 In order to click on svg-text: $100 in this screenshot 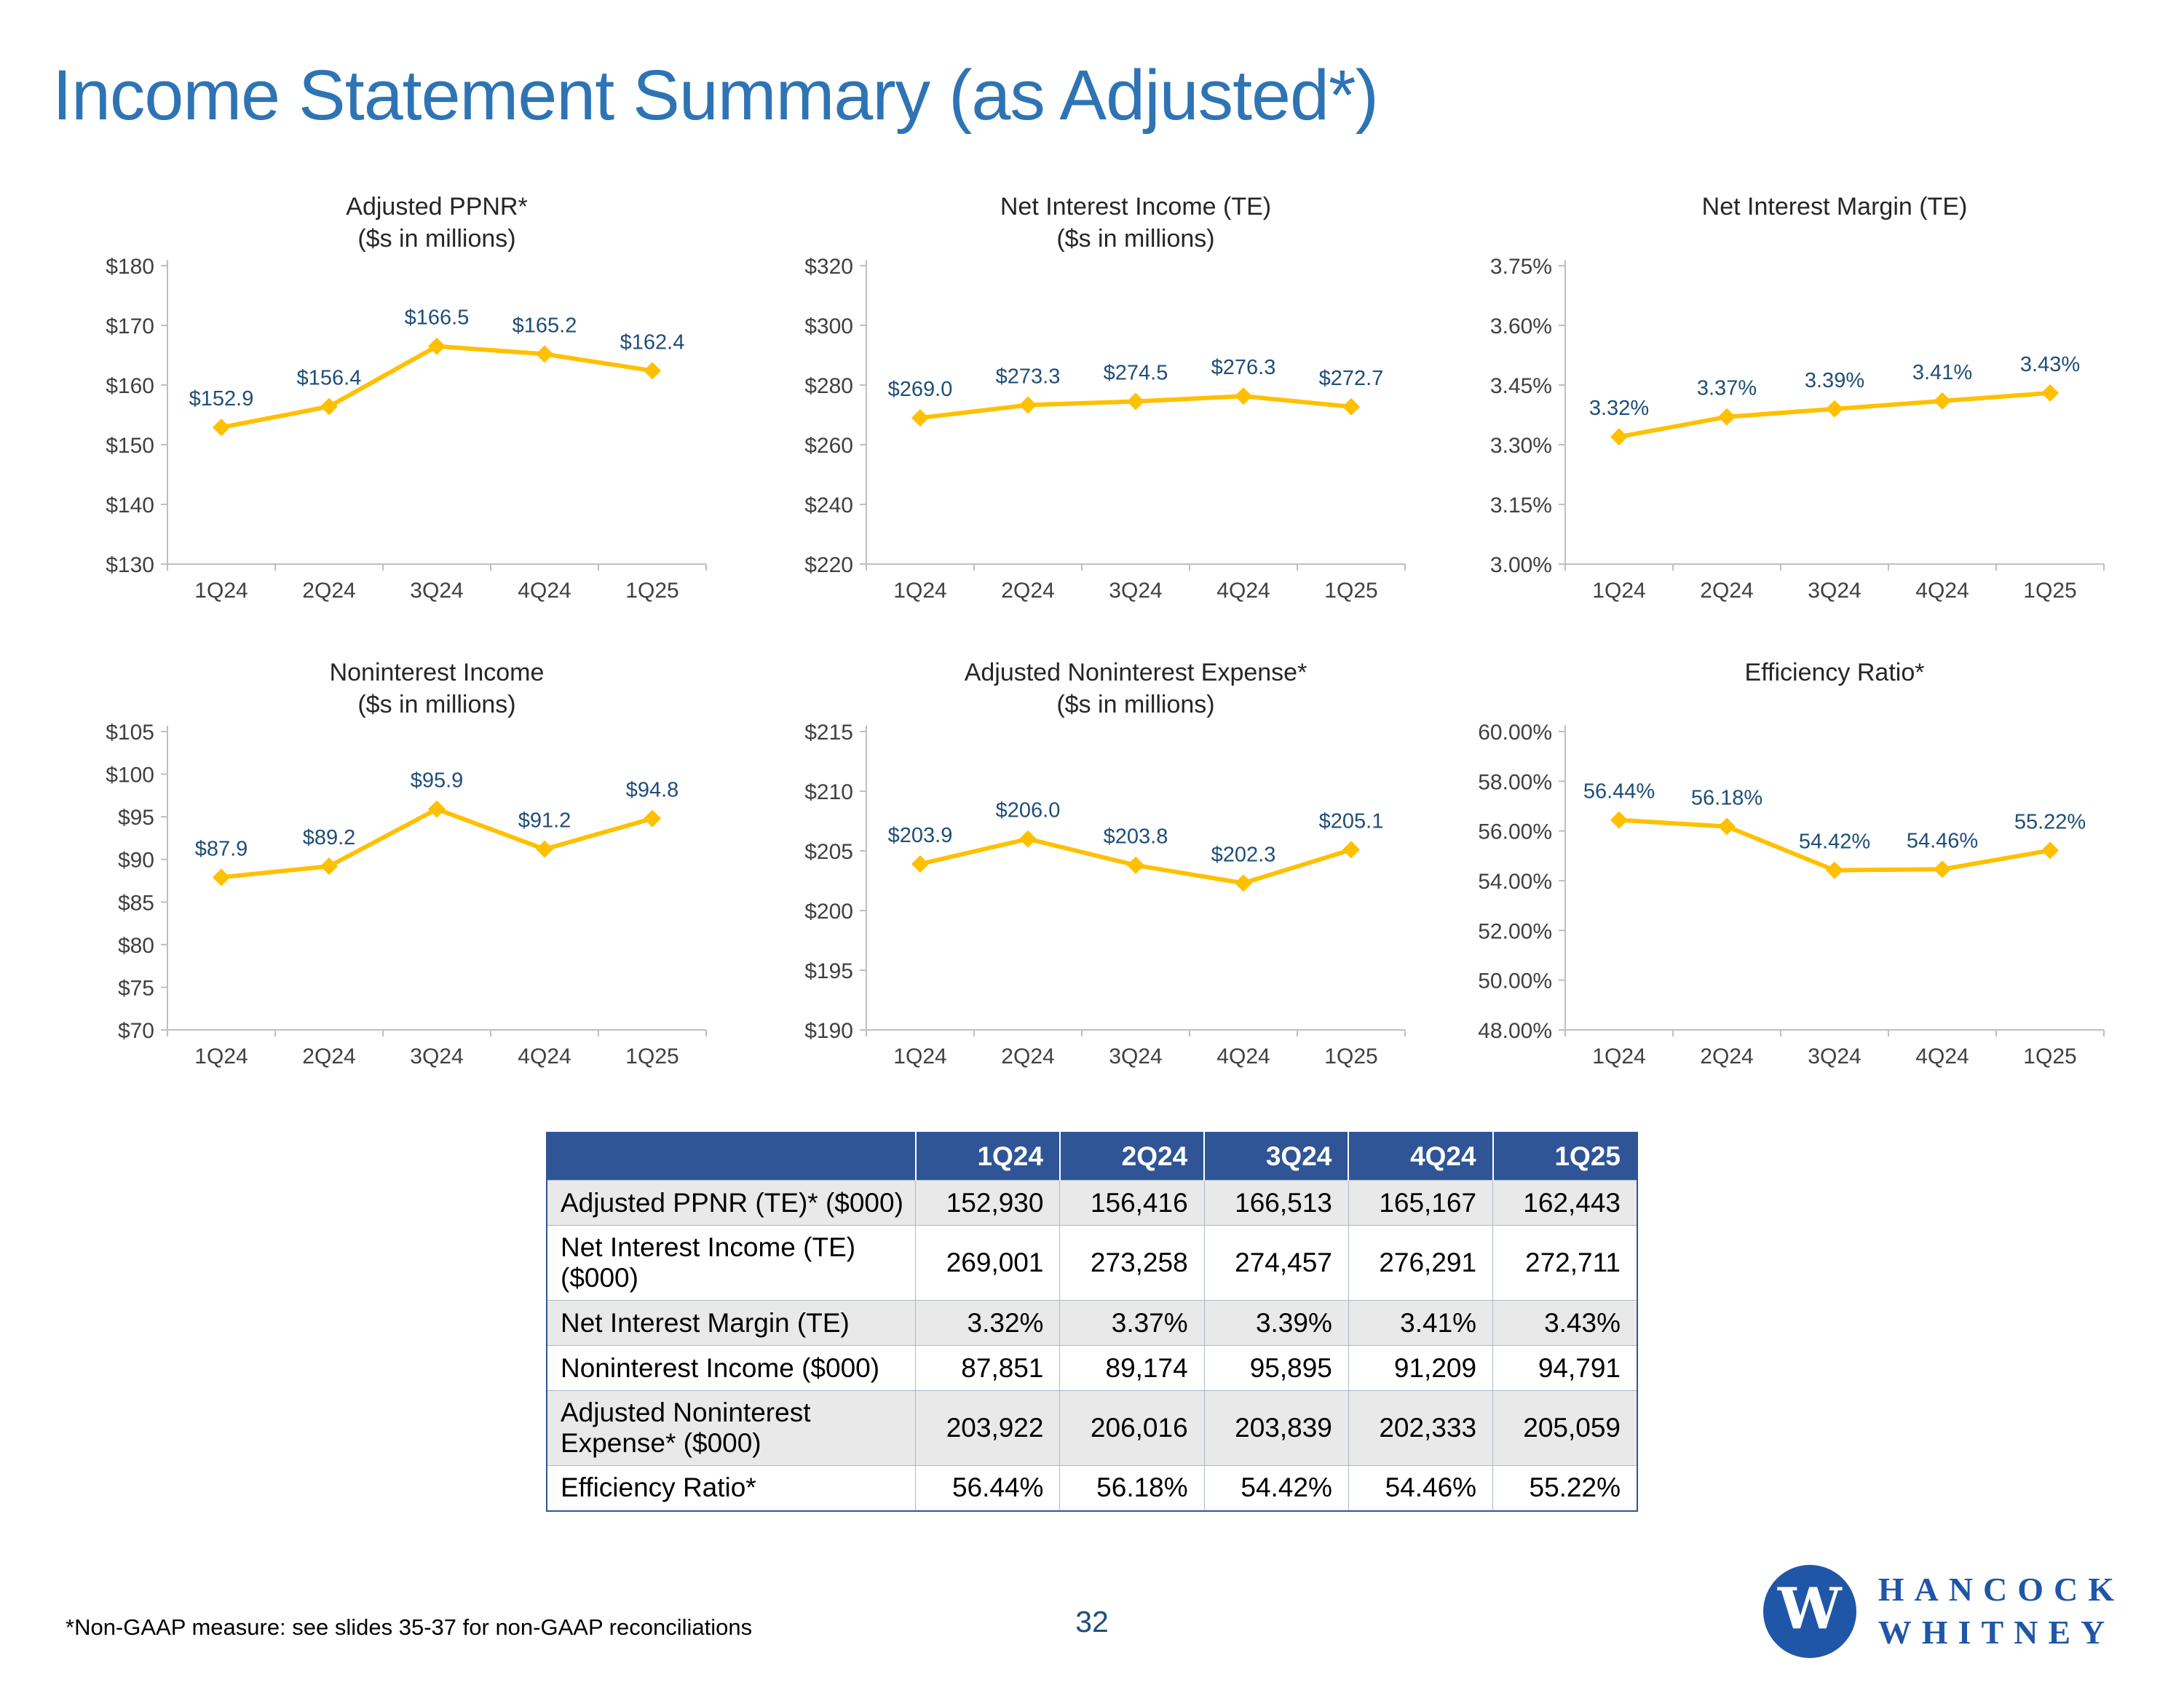, I will do `click(130, 776)`.